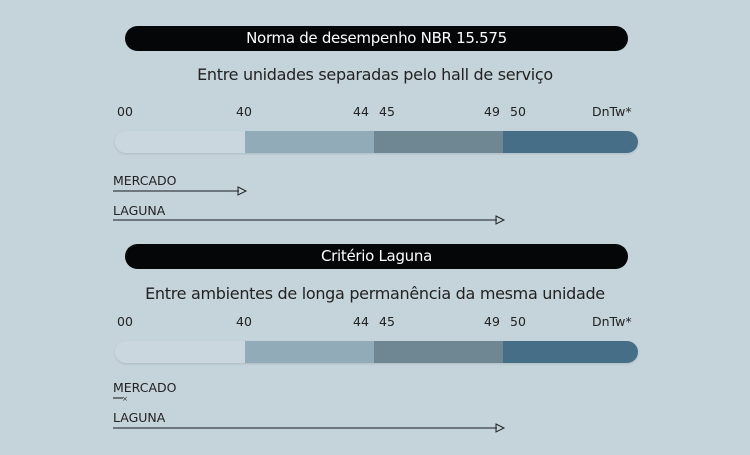 Image resolution: width=750 pixels, height=455 pixels. Describe the element at coordinates (125, 399) in the screenshot. I see `series-zero-marker: ×` at that location.